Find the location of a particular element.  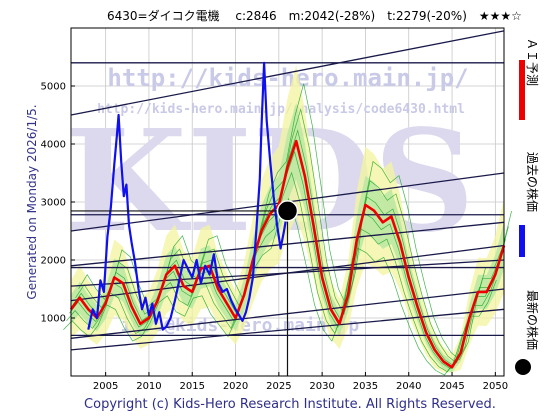

watermark-url: http://kids-hero.main.jp/ is located at coordinates (287, 78).